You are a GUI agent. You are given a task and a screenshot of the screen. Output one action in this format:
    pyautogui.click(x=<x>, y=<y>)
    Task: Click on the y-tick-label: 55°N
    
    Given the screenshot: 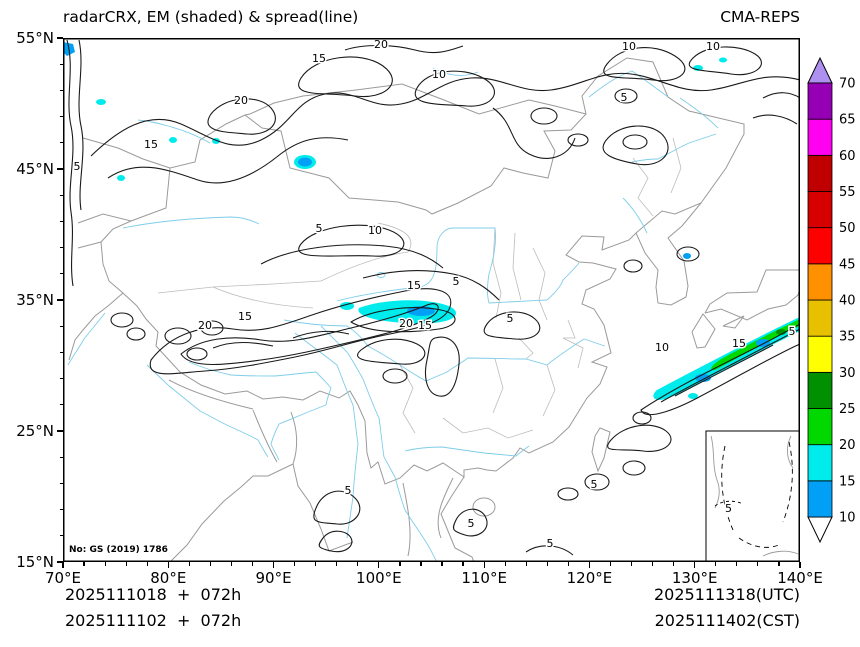 What is the action you would take?
    pyautogui.click(x=35, y=38)
    